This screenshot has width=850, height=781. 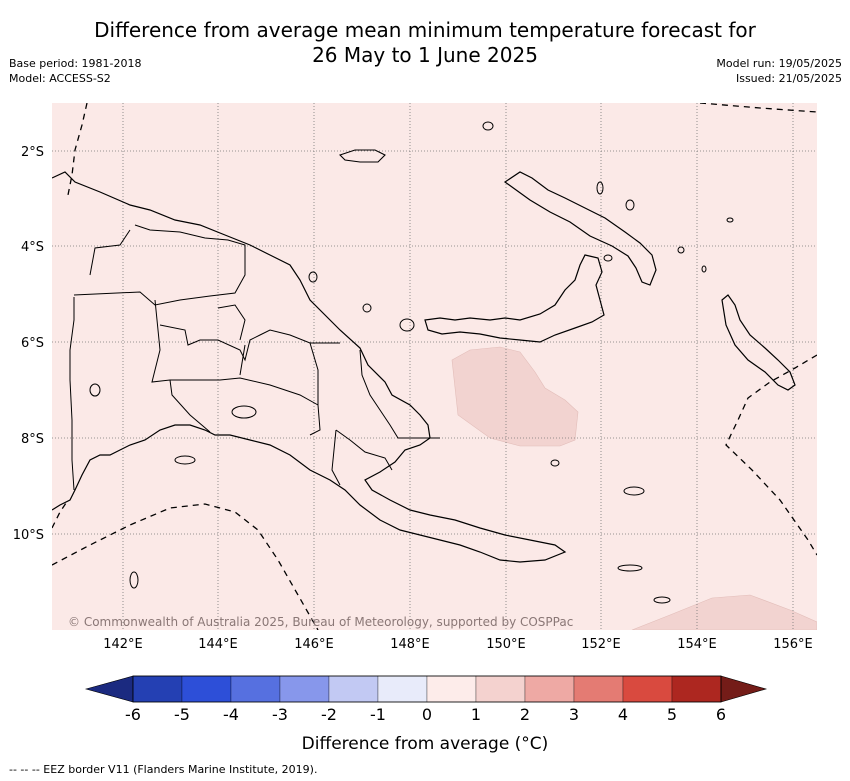 I want to click on longitude-label: 150°E, so click(x=506, y=644).